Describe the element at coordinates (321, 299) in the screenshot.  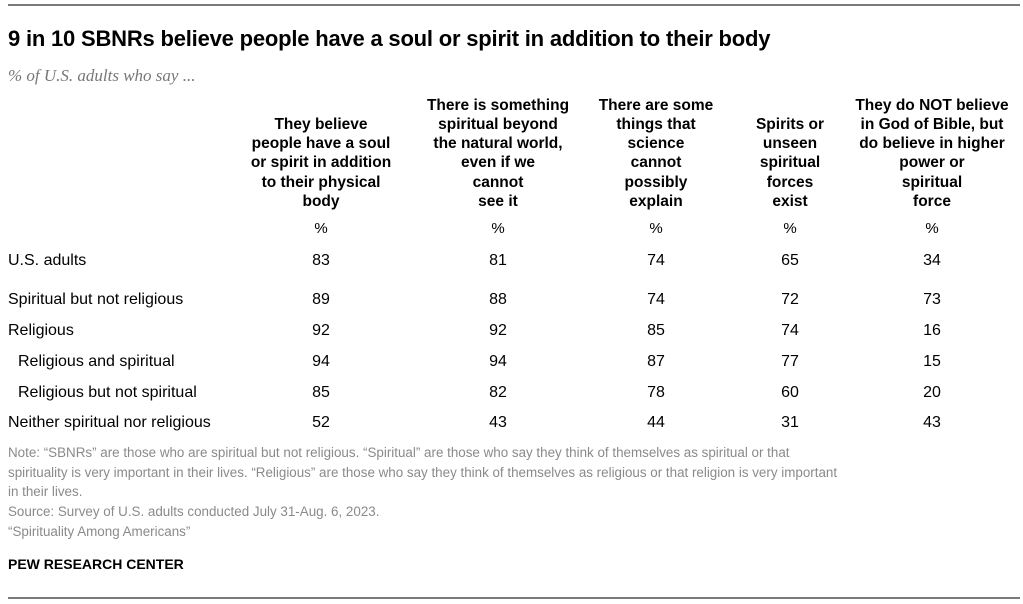
I see `table-cell: 89` at that location.